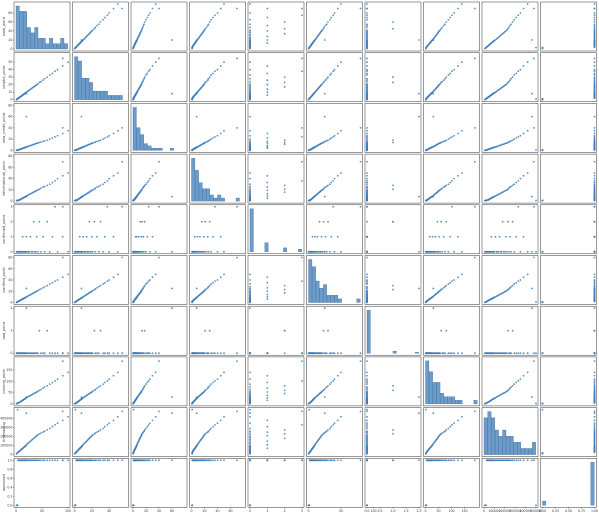  What do you see at coordinates (42, 128) in the screenshot?
I see `panel-new_credit_point-vs-total_points` at bounding box center [42, 128].